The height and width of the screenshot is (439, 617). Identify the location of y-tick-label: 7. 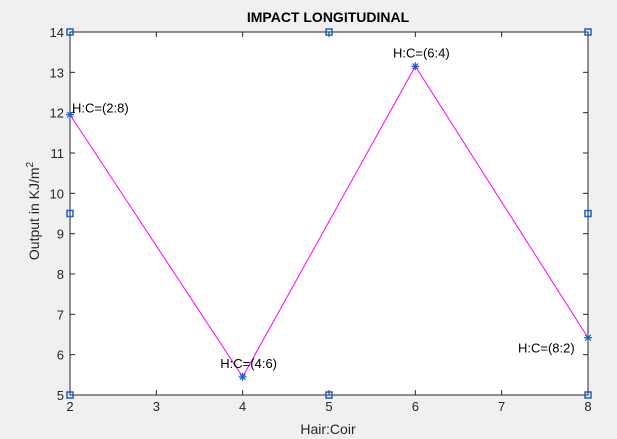
(60, 314).